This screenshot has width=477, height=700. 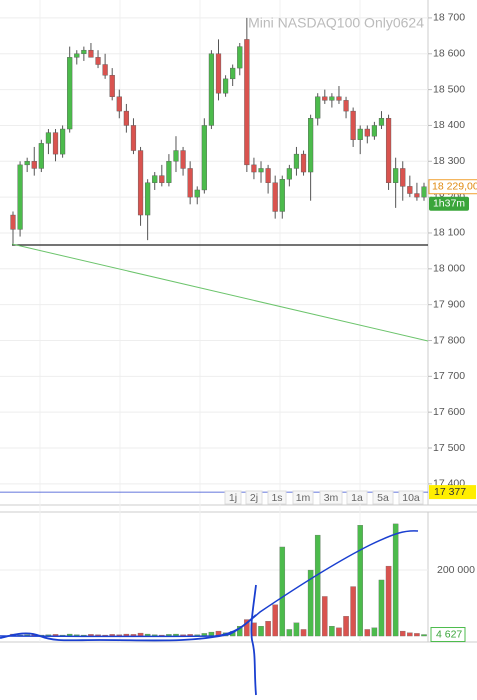 I want to click on range-button-label: 10a, so click(x=411, y=498).